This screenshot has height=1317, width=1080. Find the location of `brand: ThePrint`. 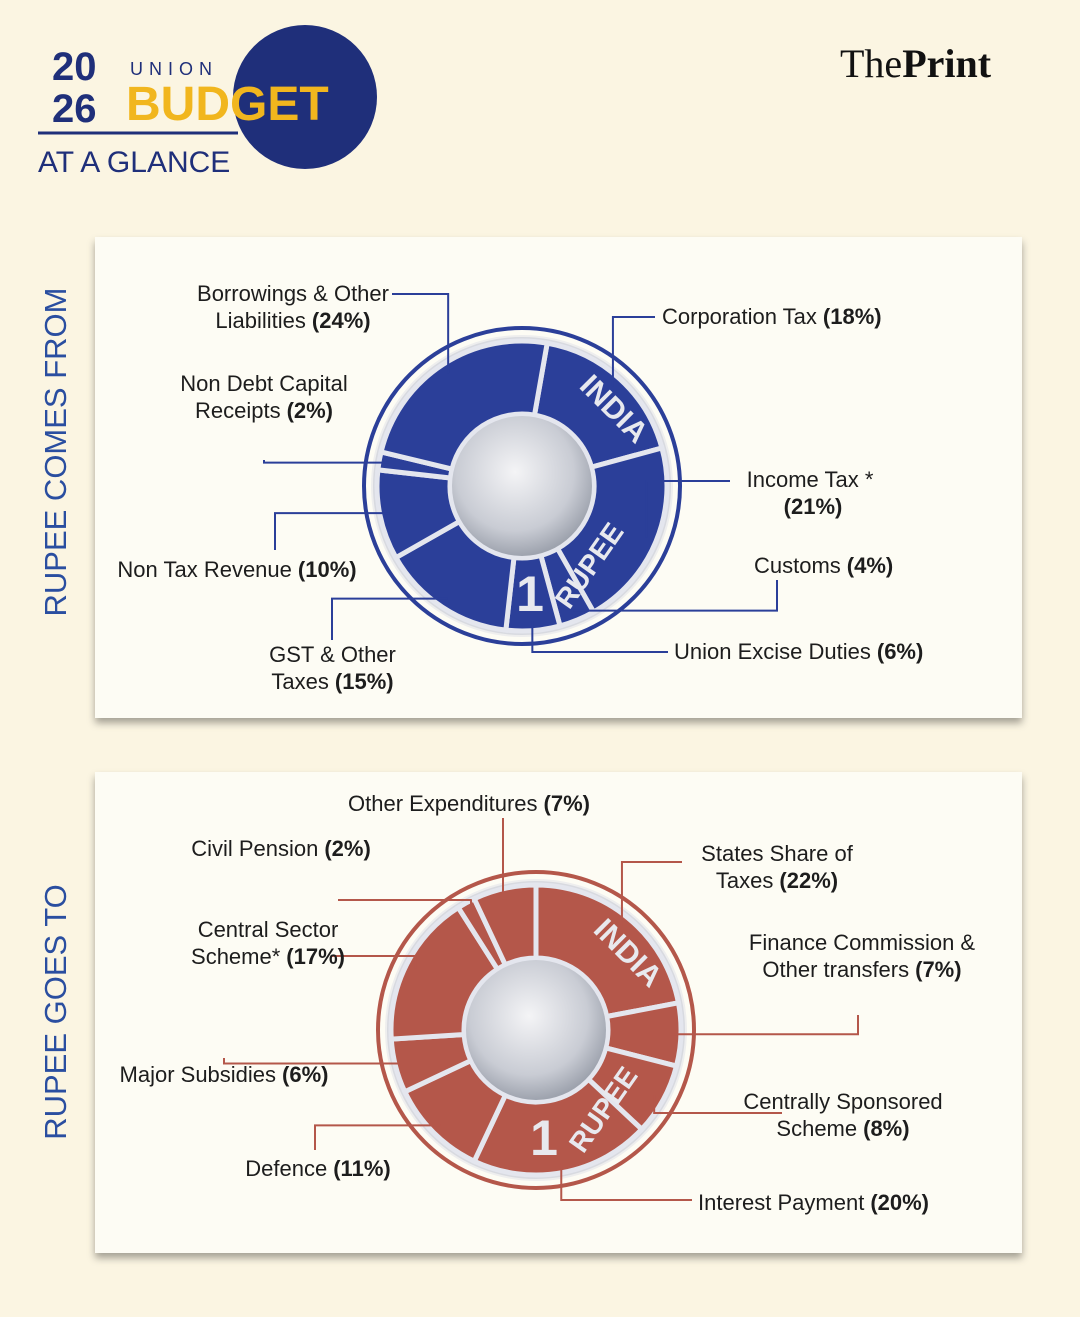

brand: ThePrint is located at coordinates (916, 63).